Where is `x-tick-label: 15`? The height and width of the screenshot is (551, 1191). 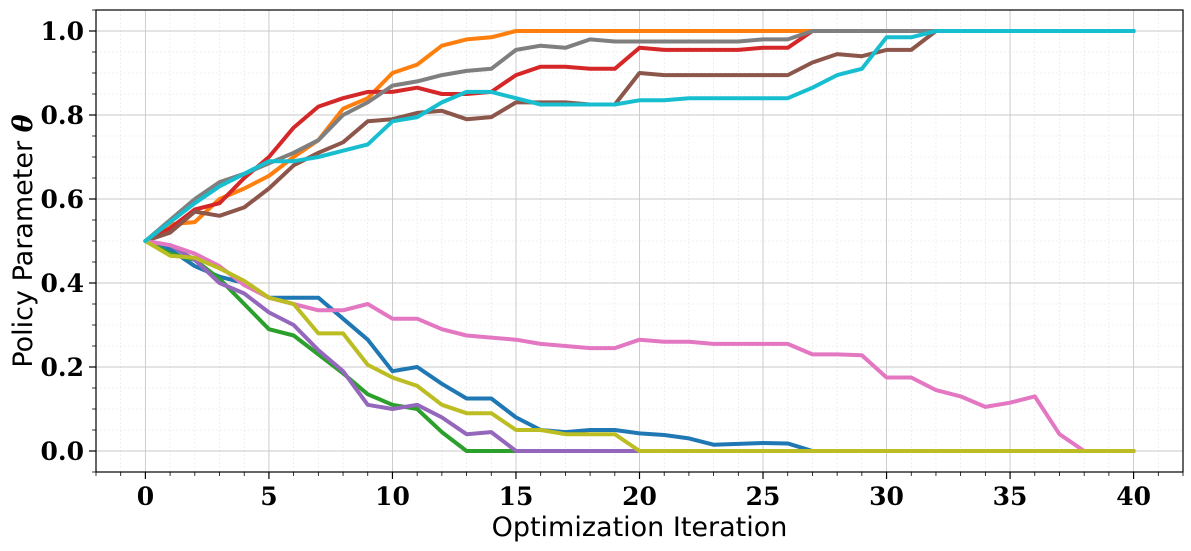 x-tick-label: 15 is located at coordinates (516, 496).